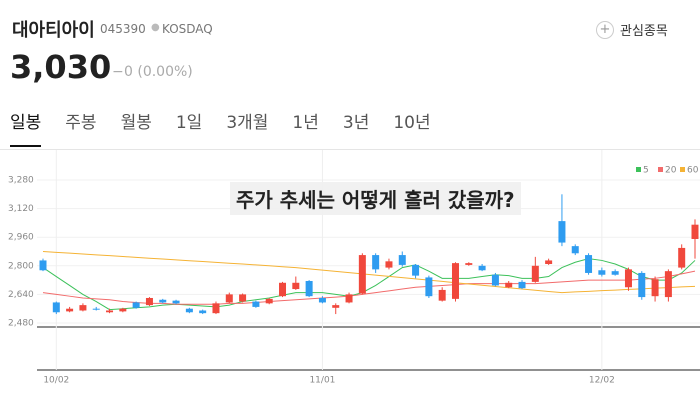 This screenshot has width=700, height=400. Describe the element at coordinates (21, 266) in the screenshot. I see `y-tick-label: 2,800` at that location.